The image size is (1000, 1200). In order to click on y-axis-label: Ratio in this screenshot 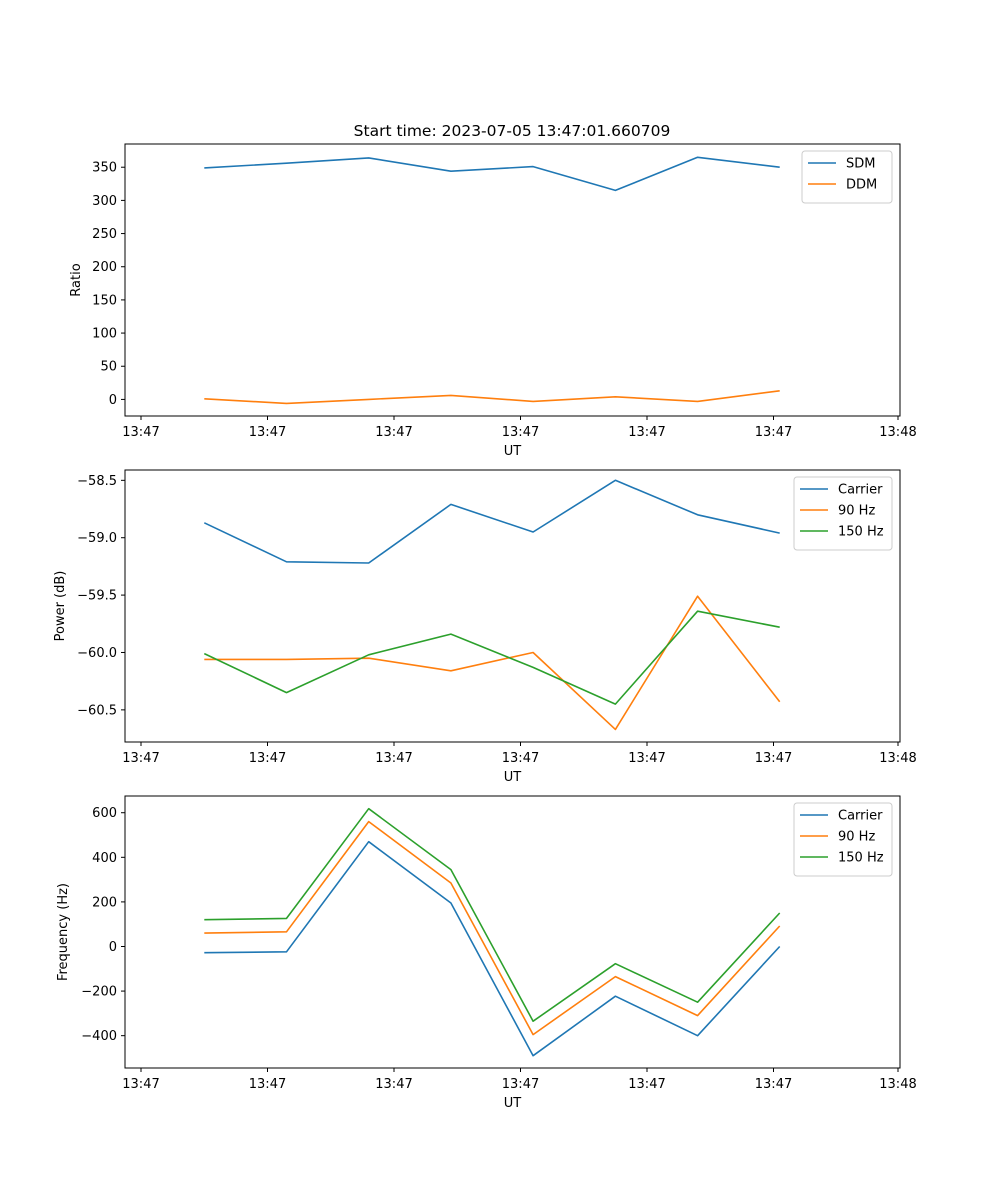, I will do `click(76, 279)`.